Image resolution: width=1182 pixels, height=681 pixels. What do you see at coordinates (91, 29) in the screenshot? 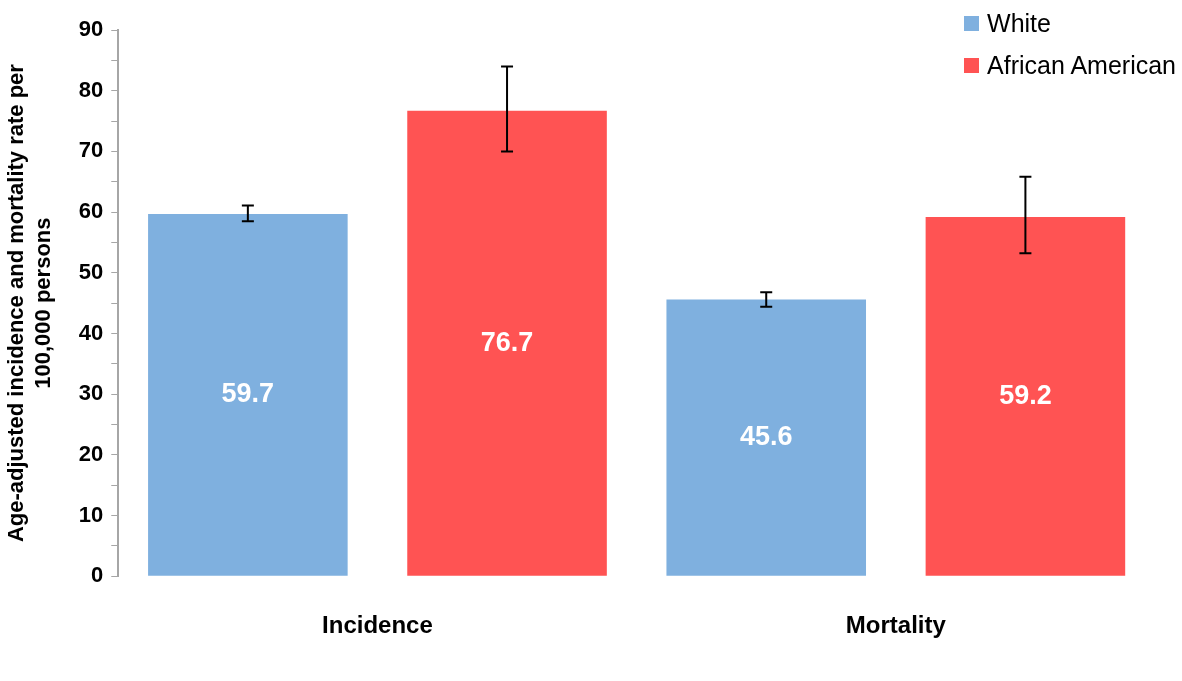
I see `y-tick-label: 90` at bounding box center [91, 29].